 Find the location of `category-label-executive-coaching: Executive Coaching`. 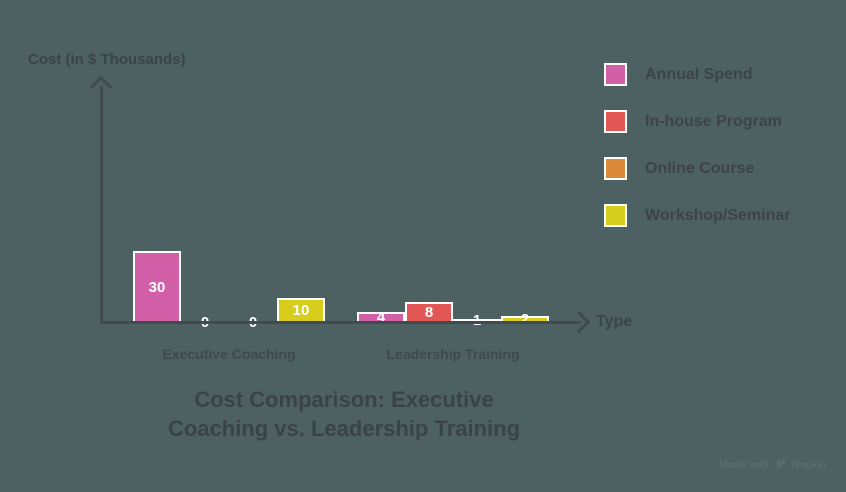

category-label-executive-coaching: Executive Coaching is located at coordinates (229, 354).